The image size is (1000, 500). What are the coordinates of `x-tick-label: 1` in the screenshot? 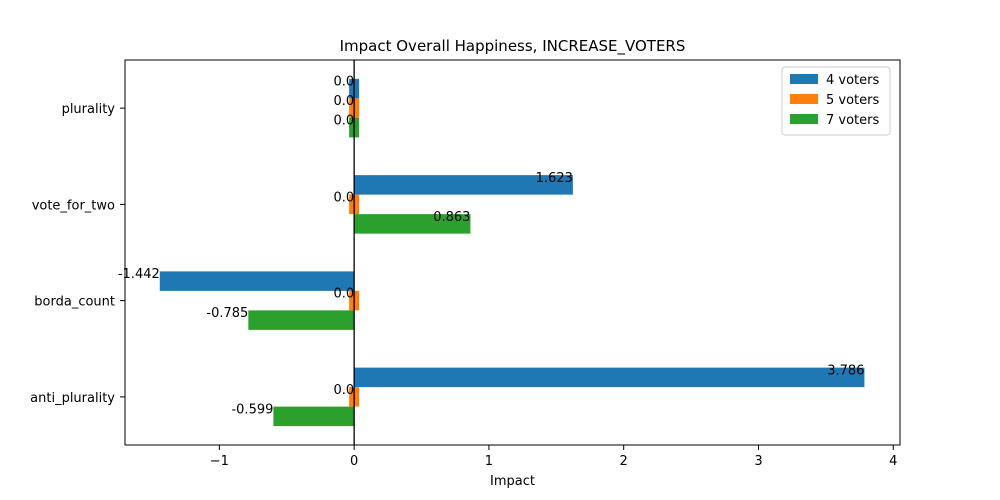 It's located at (489, 461).